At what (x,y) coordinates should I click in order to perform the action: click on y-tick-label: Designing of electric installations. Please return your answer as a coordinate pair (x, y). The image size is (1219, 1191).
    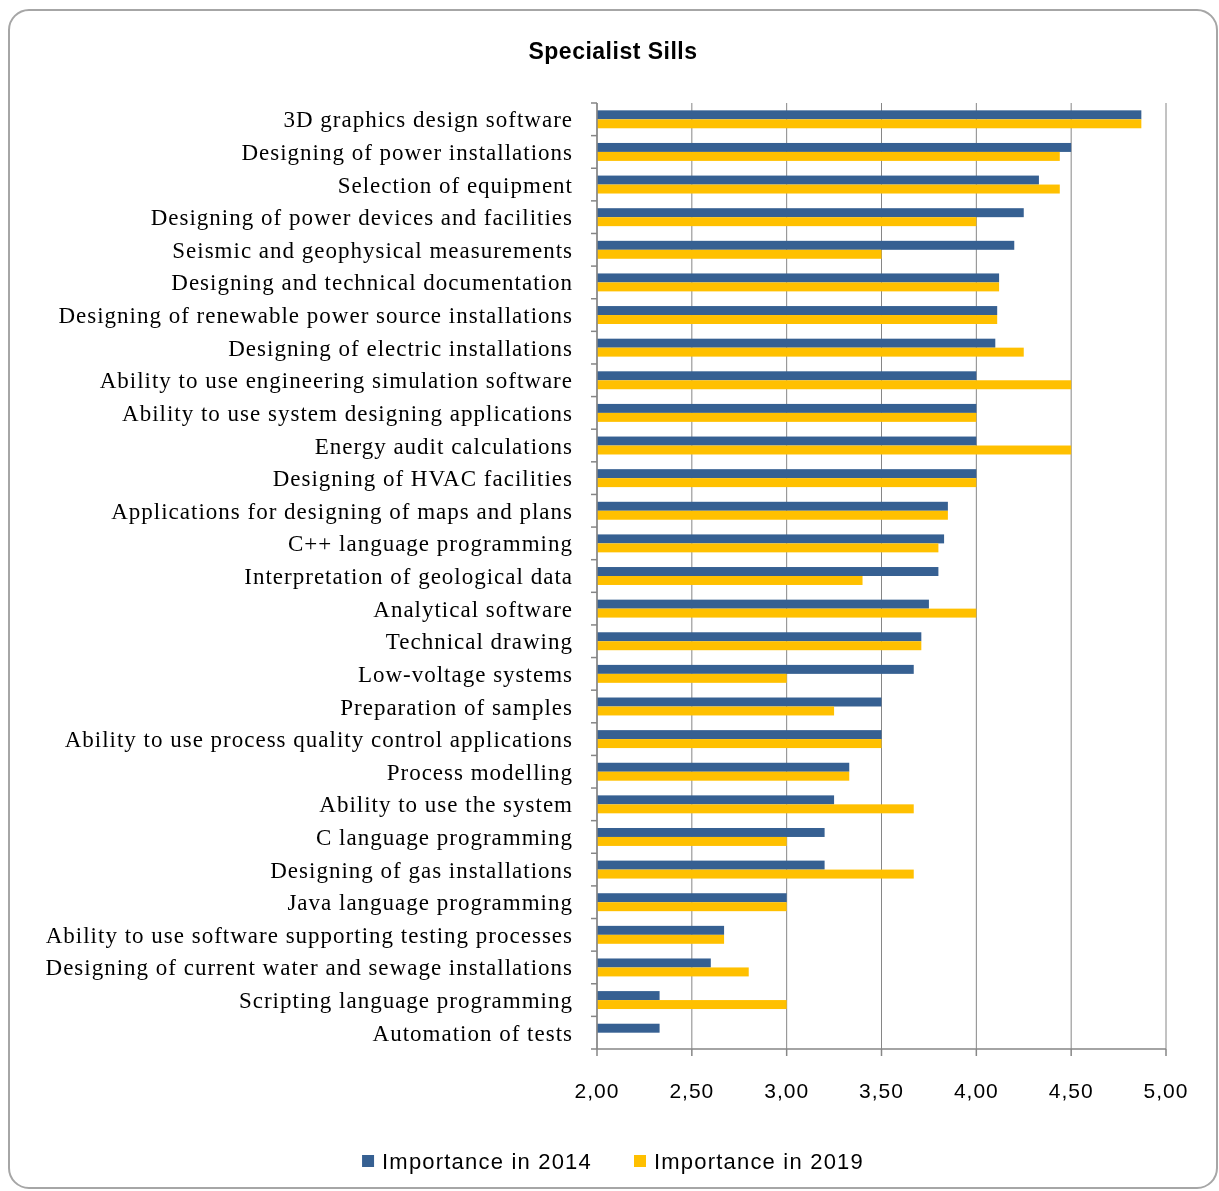
    Looking at the image, I should click on (400, 348).